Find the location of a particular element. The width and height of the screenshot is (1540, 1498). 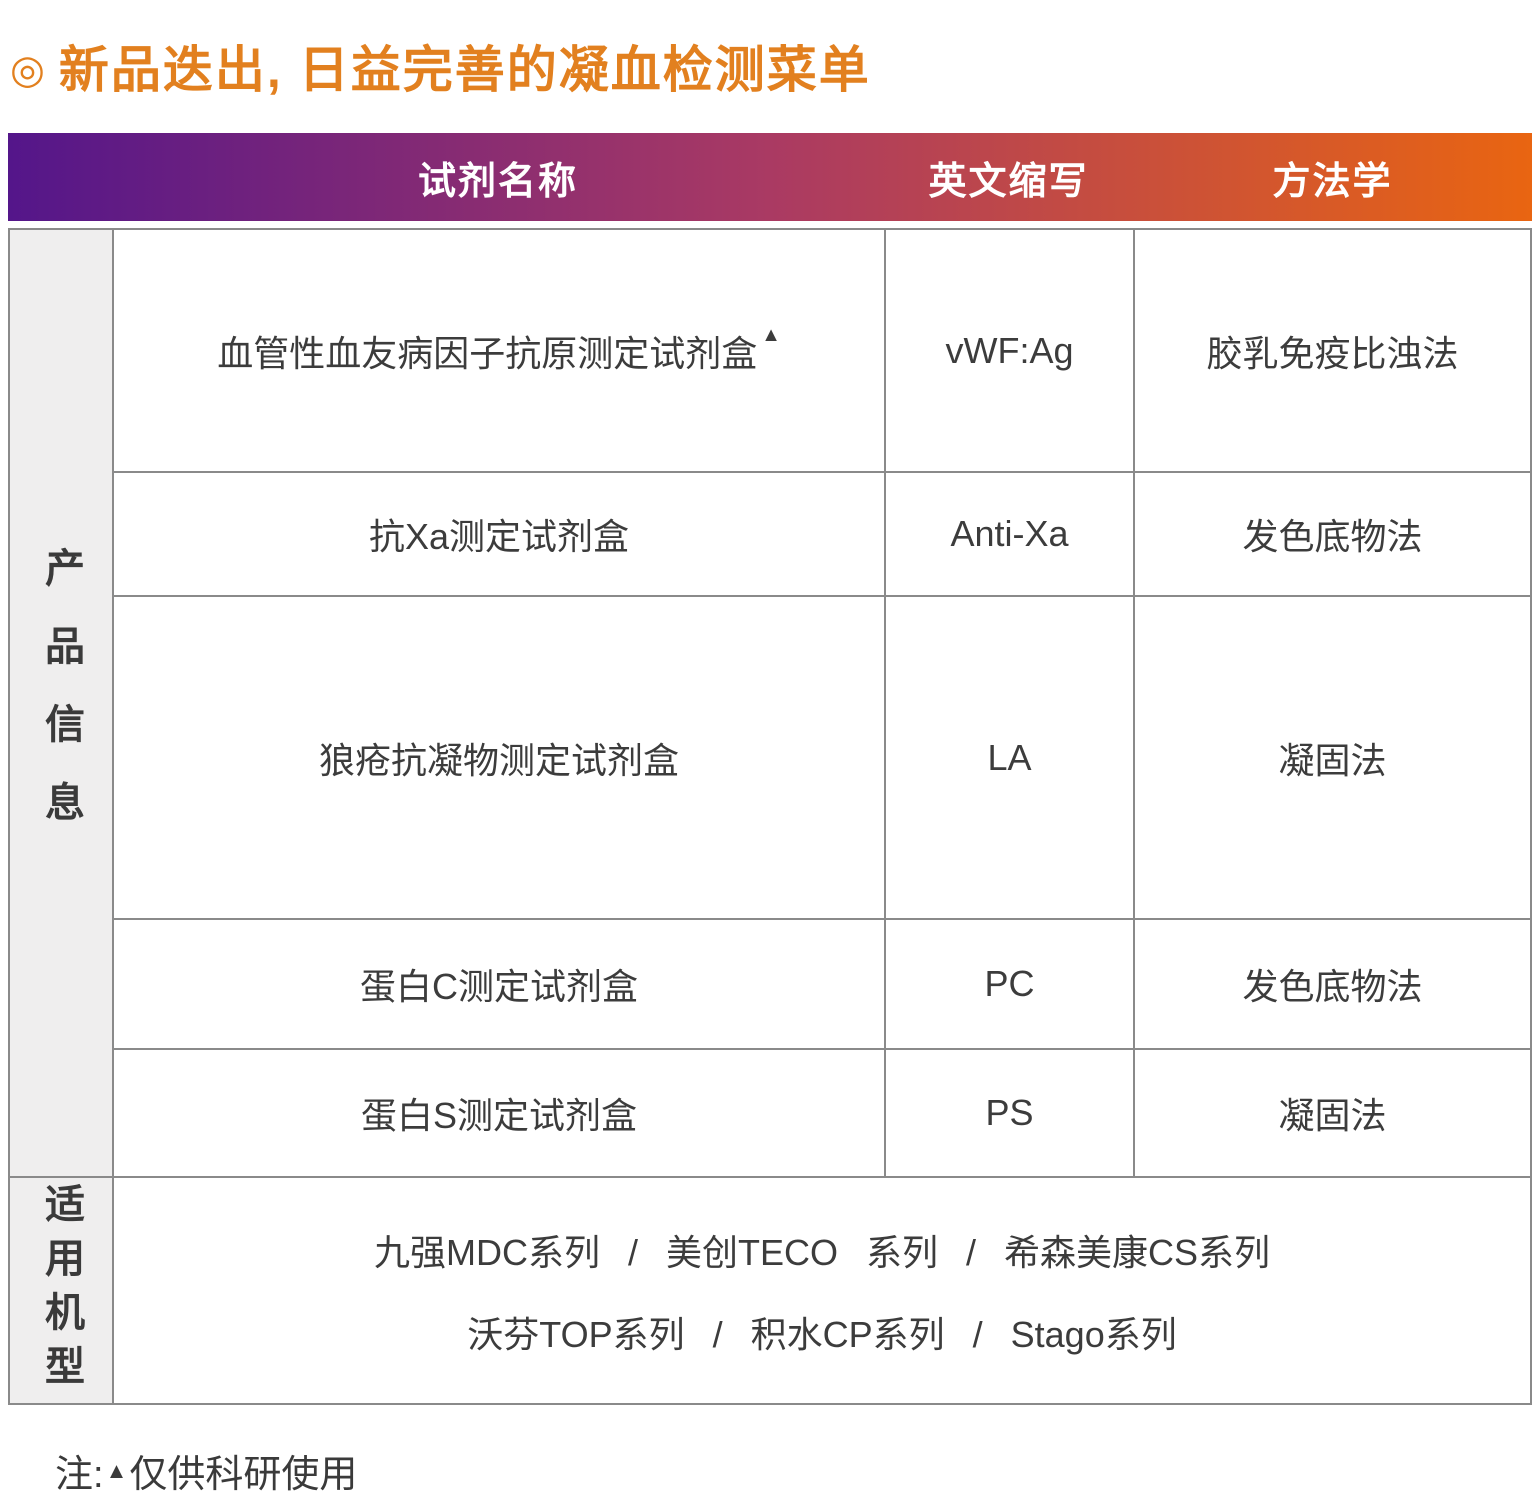

table-row-abbr-vwf: vWF:Ag is located at coordinates (1010, 351).